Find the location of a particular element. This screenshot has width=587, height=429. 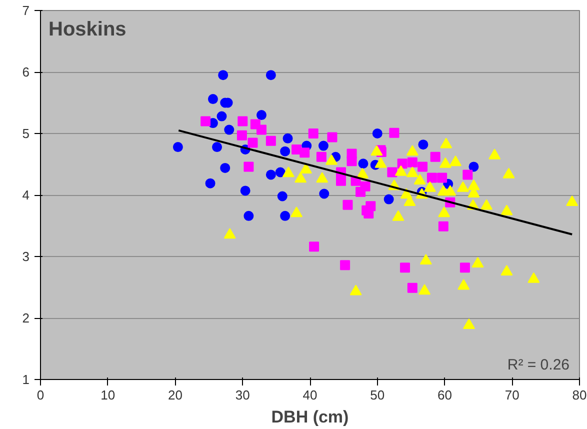

y-tick-label: 1 is located at coordinates (26, 379).